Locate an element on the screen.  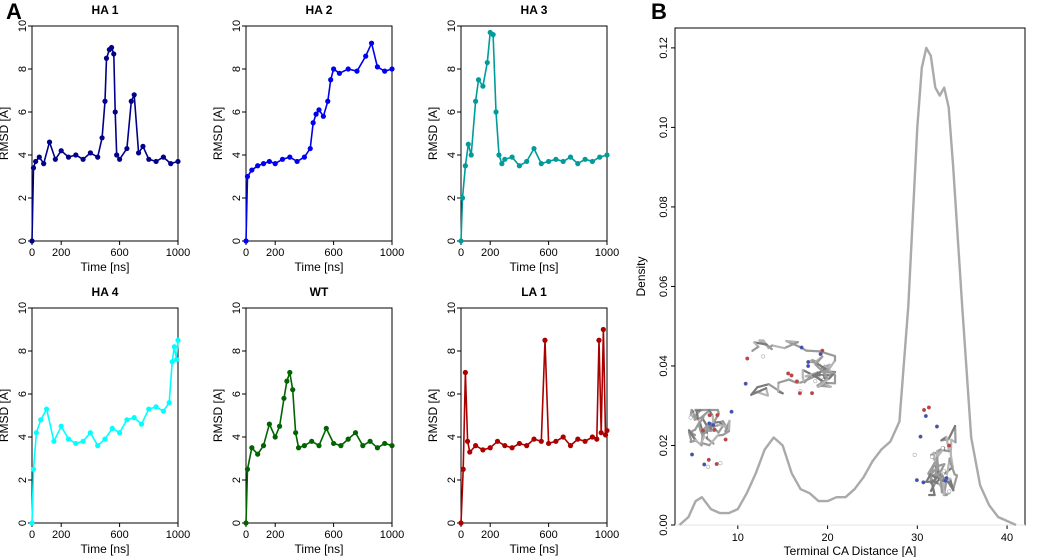
y-axis-label: Density is located at coordinates (641, 276).